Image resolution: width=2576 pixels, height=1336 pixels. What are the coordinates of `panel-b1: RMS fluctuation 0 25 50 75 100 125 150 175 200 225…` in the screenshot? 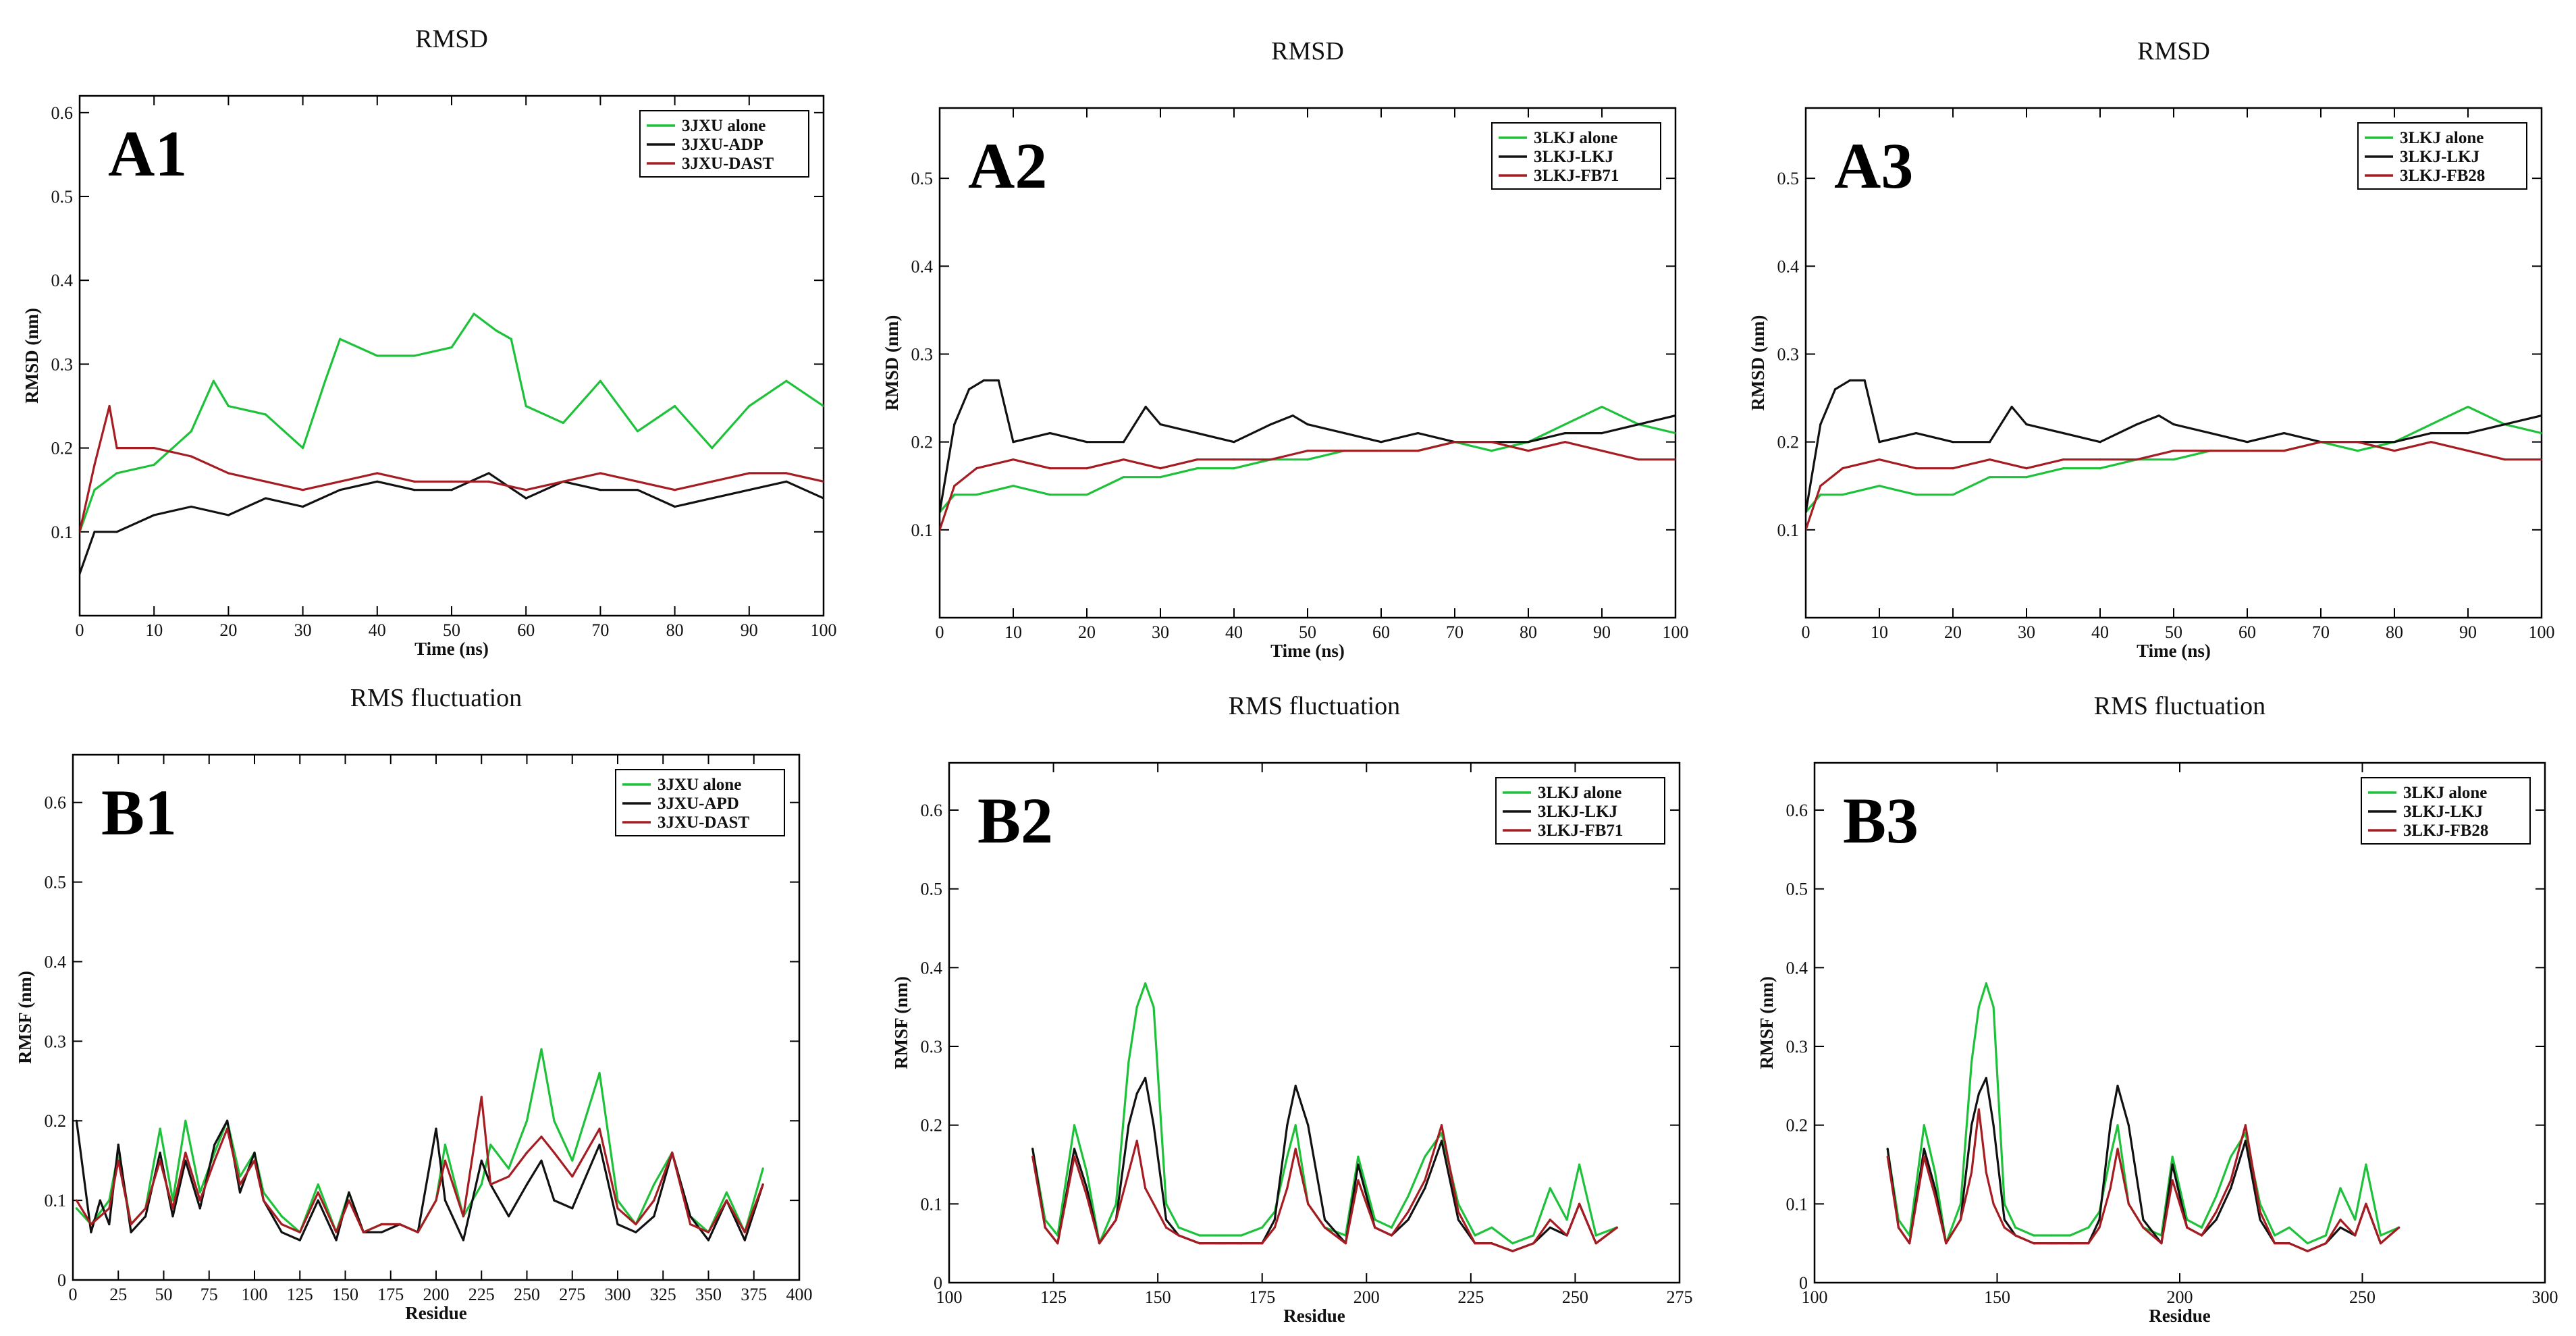 It's located at (414, 1003).